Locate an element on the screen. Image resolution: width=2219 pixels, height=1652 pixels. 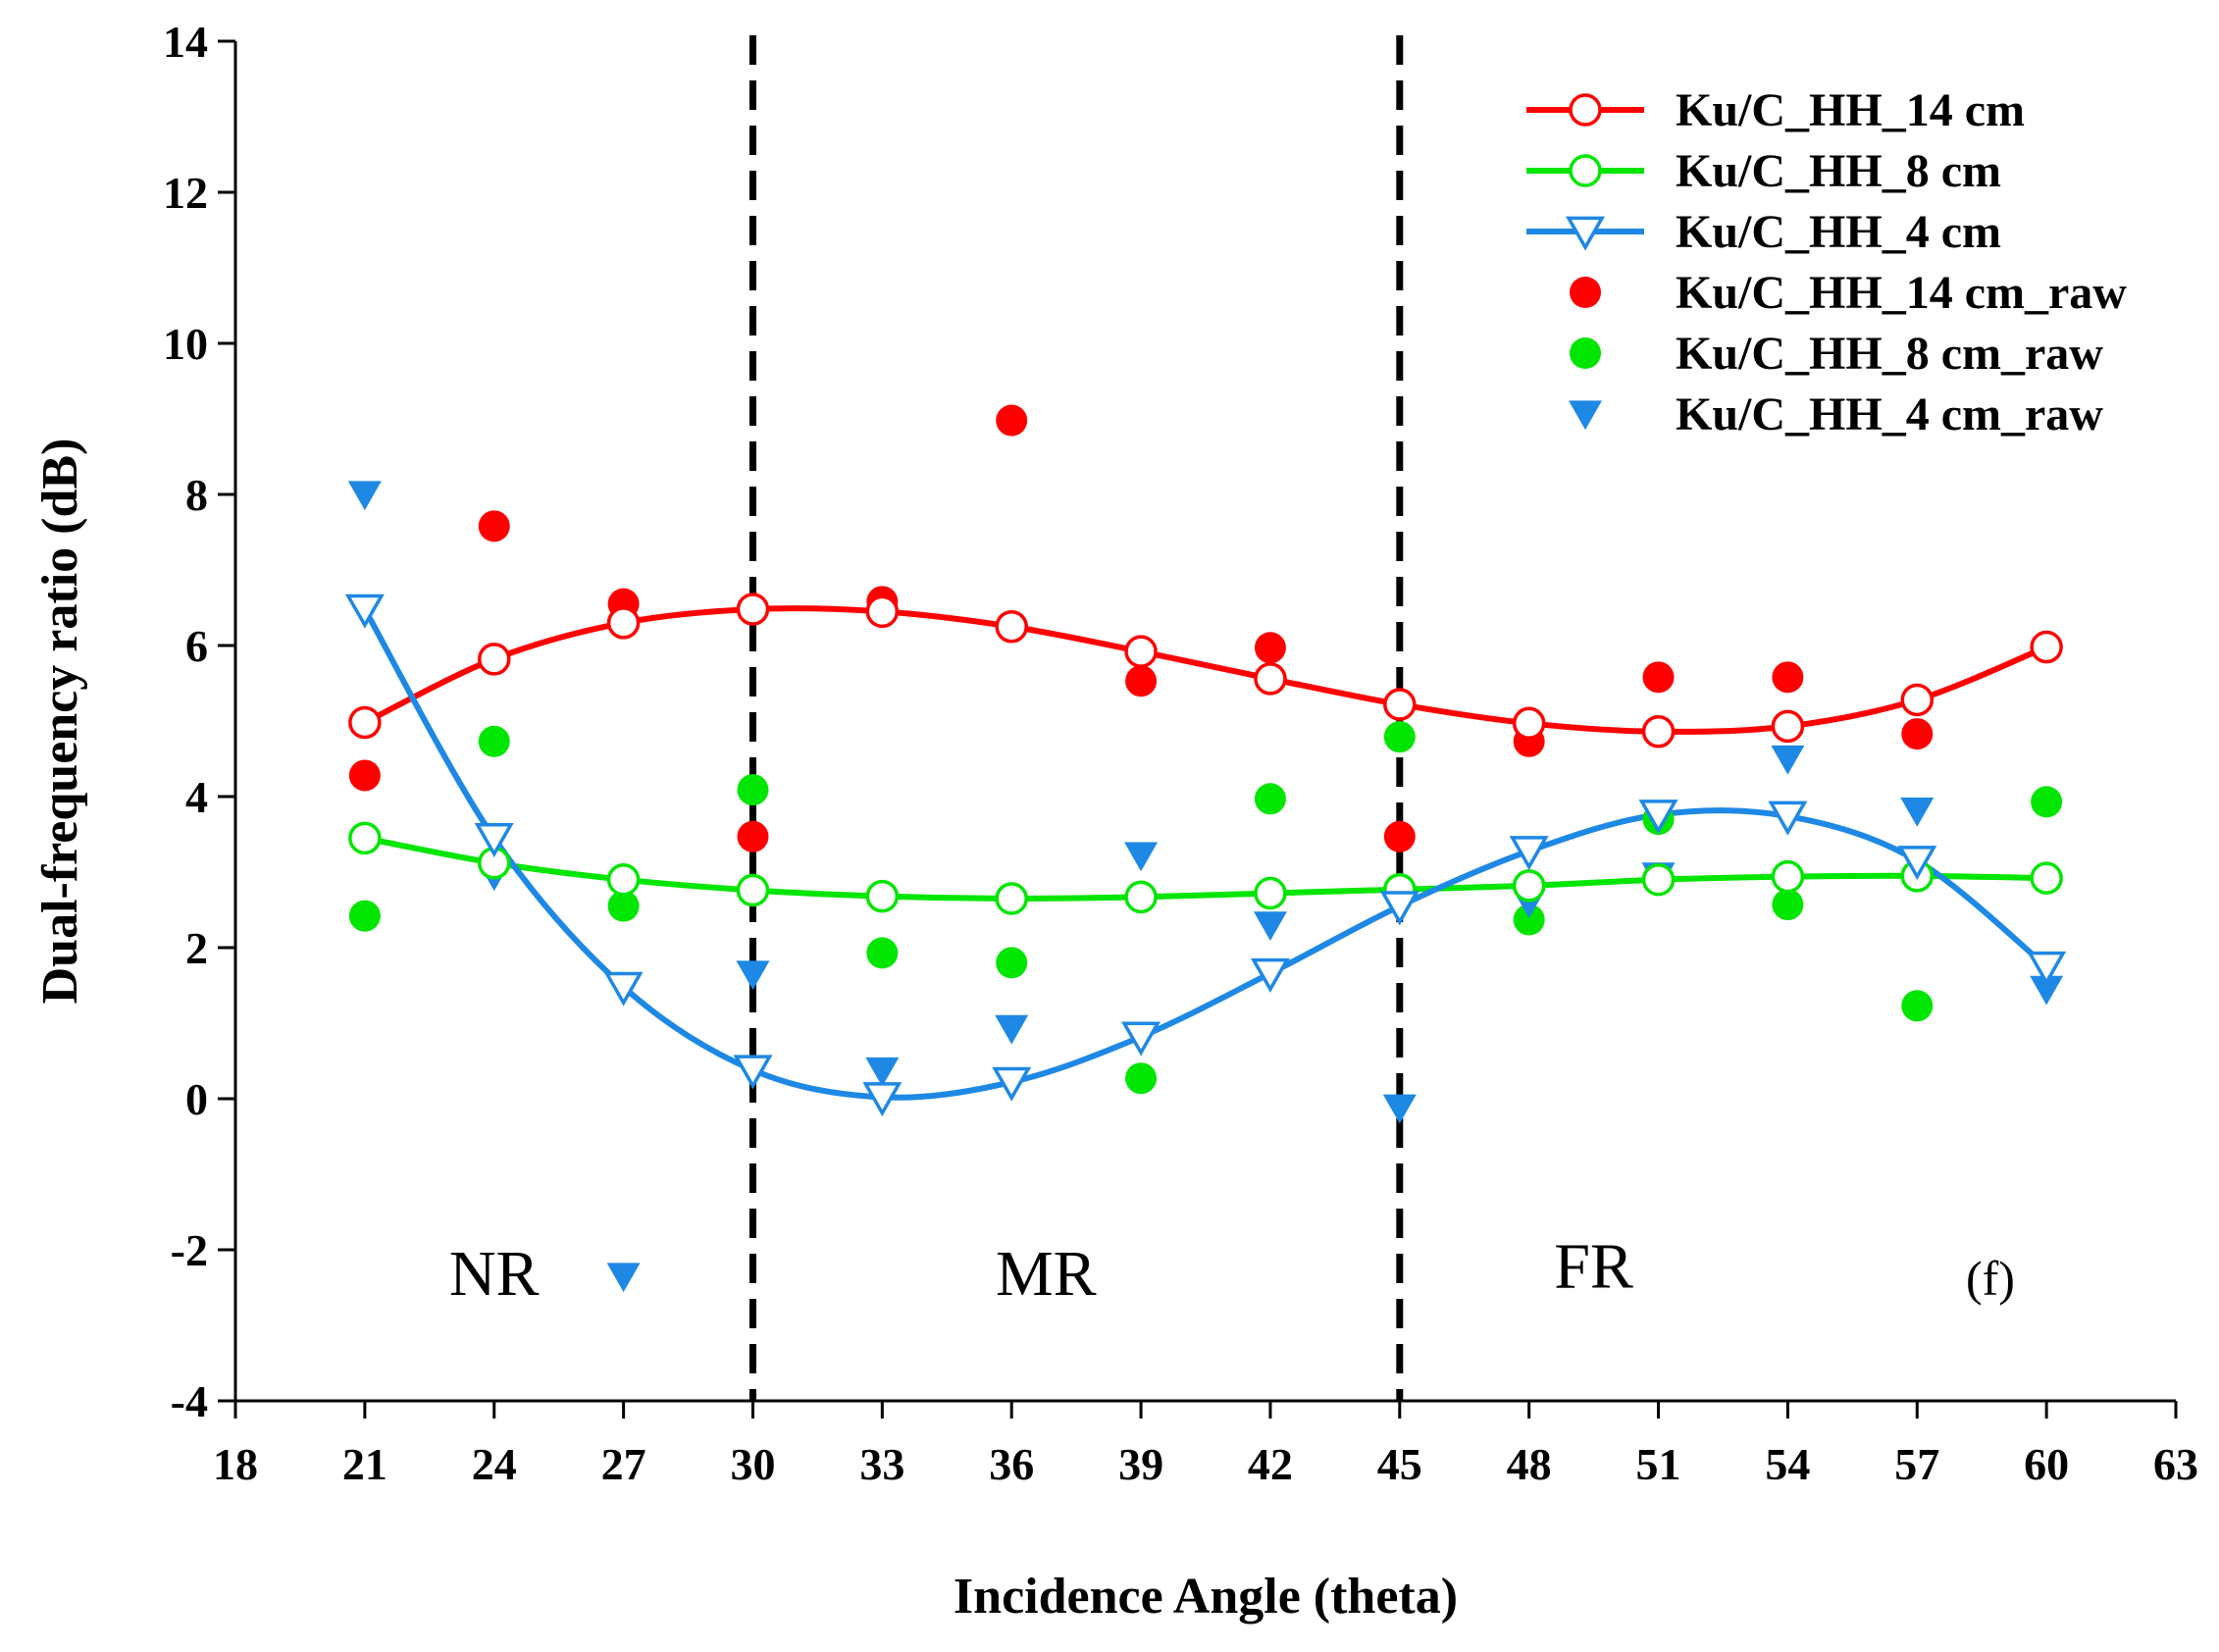
x-tick-label: 60 is located at coordinates (2047, 1464).